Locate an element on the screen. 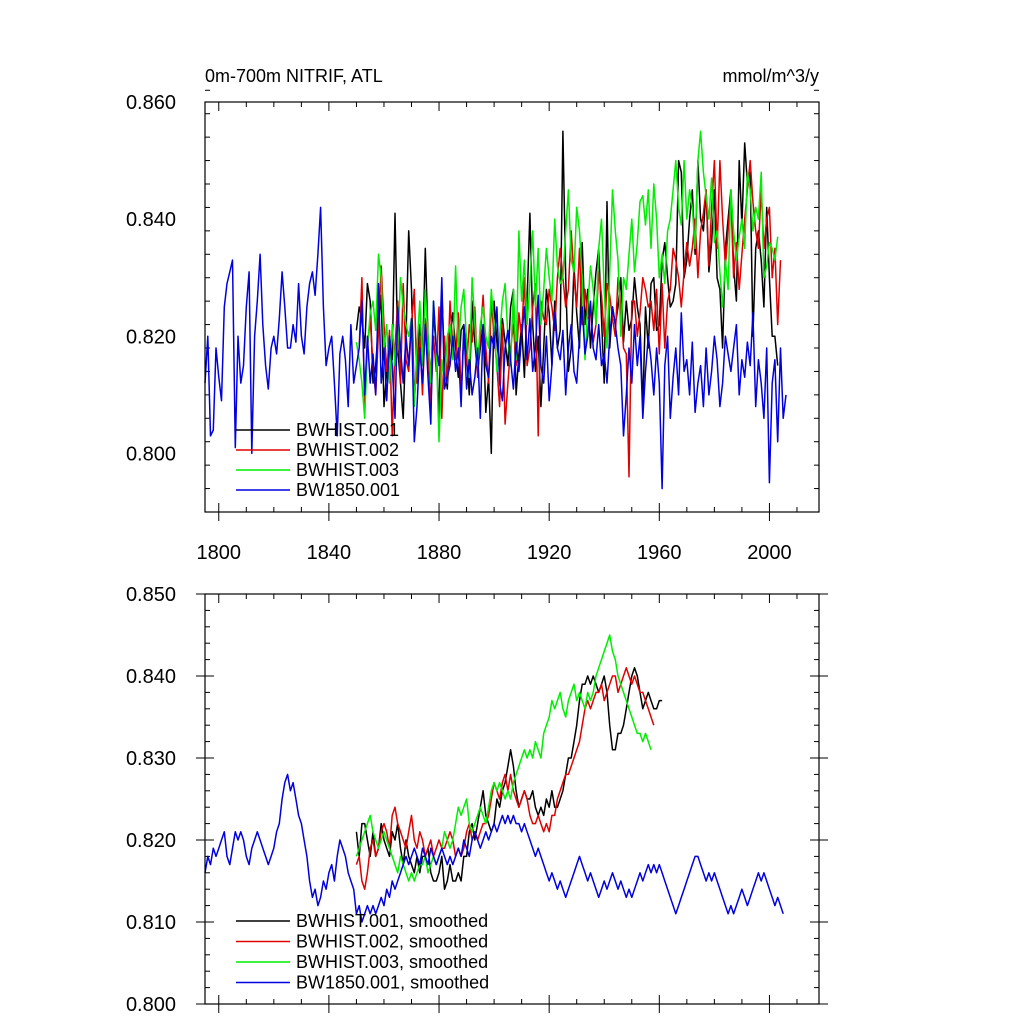 This screenshot has height=1024, width=1024. bot-y-tick-label: 0.830 is located at coordinates (151, 759).